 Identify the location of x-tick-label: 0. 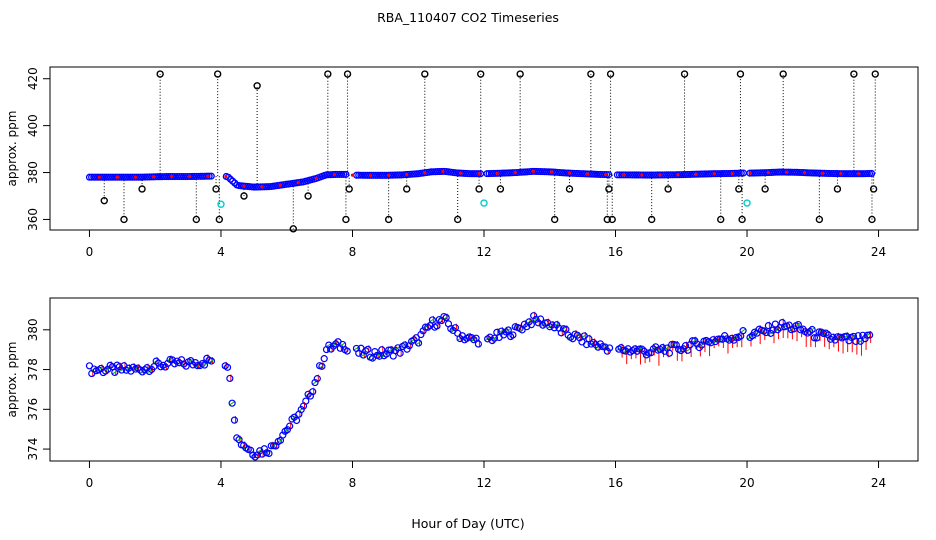
(90, 252).